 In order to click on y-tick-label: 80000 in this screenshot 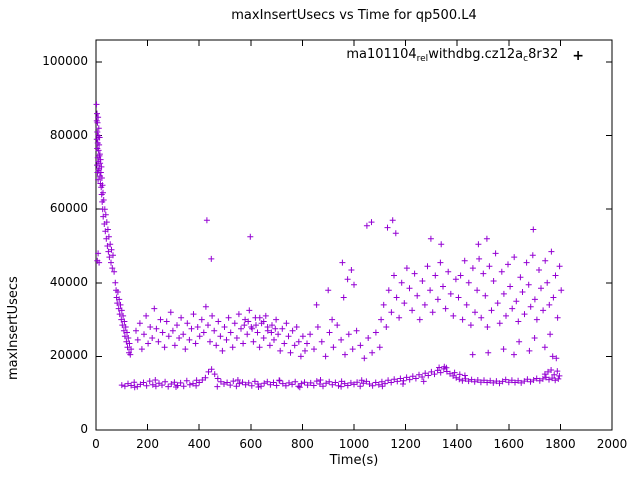, I will do `click(68, 134)`.